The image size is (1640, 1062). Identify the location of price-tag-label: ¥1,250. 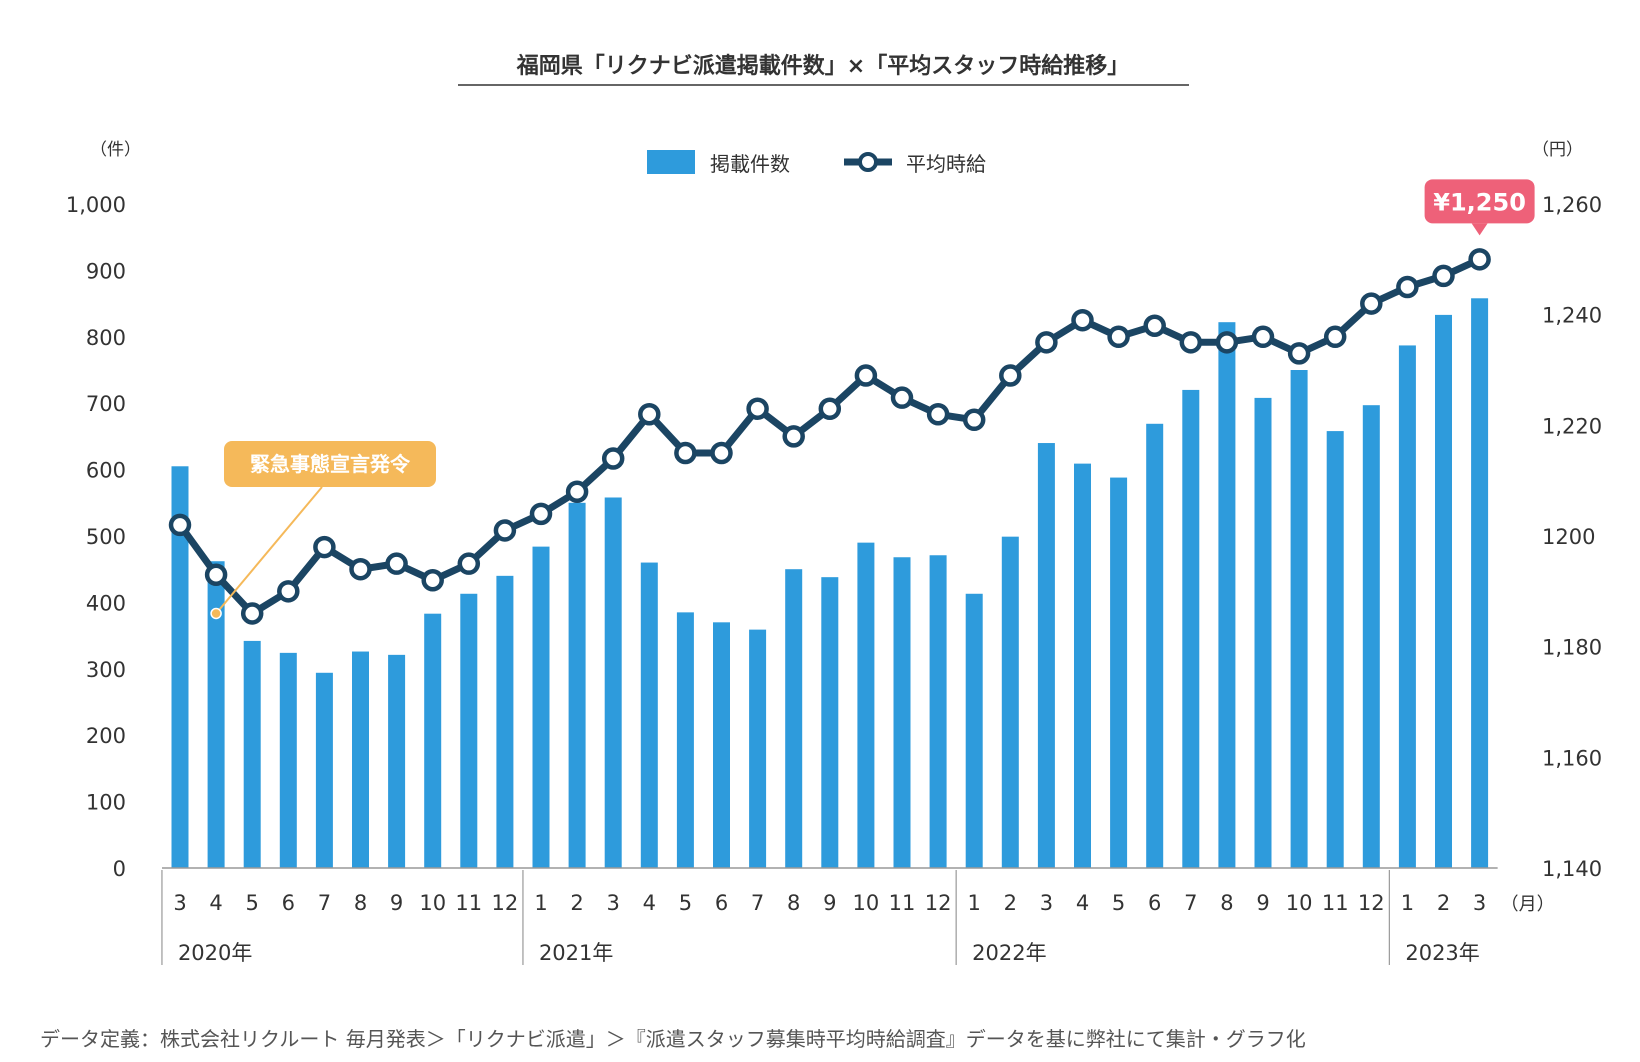
(1479, 202).